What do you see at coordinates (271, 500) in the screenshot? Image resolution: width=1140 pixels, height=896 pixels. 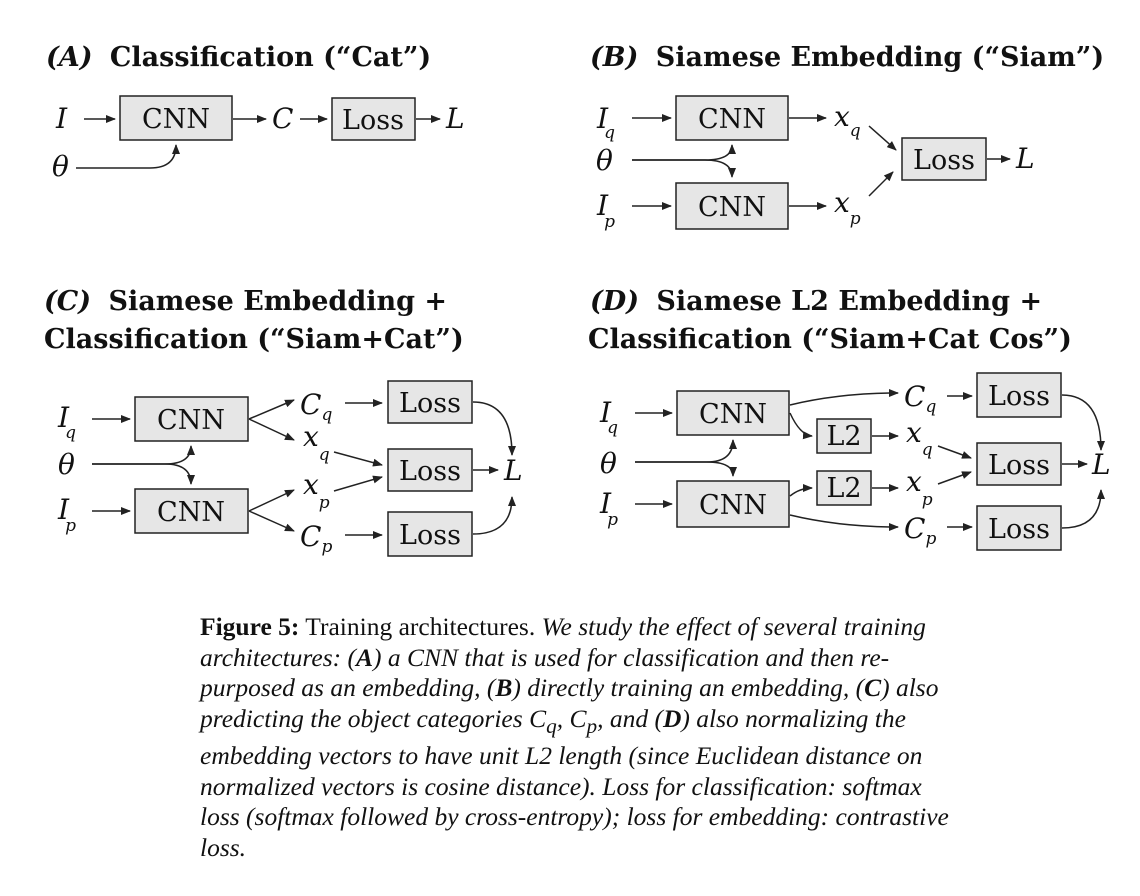 I see `arrow-cnn-to-xp-c` at bounding box center [271, 500].